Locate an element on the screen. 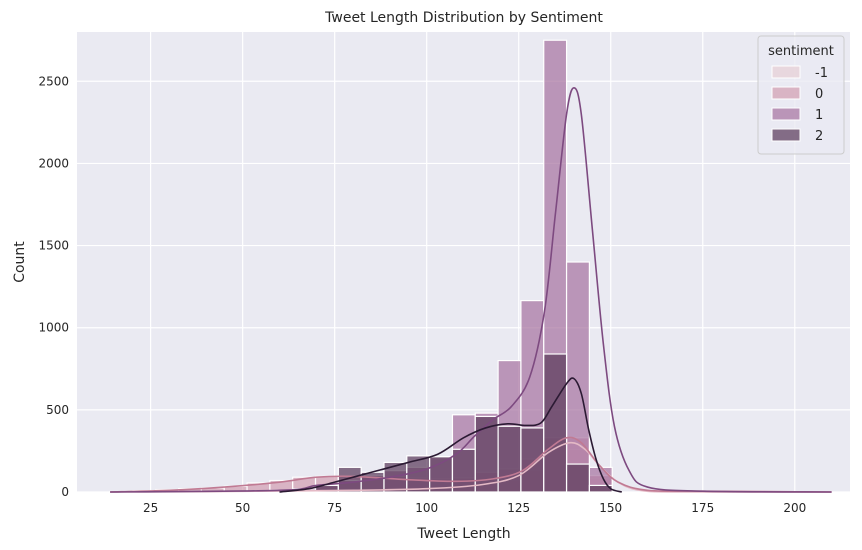  legend-title: sentiment is located at coordinates (801, 51).